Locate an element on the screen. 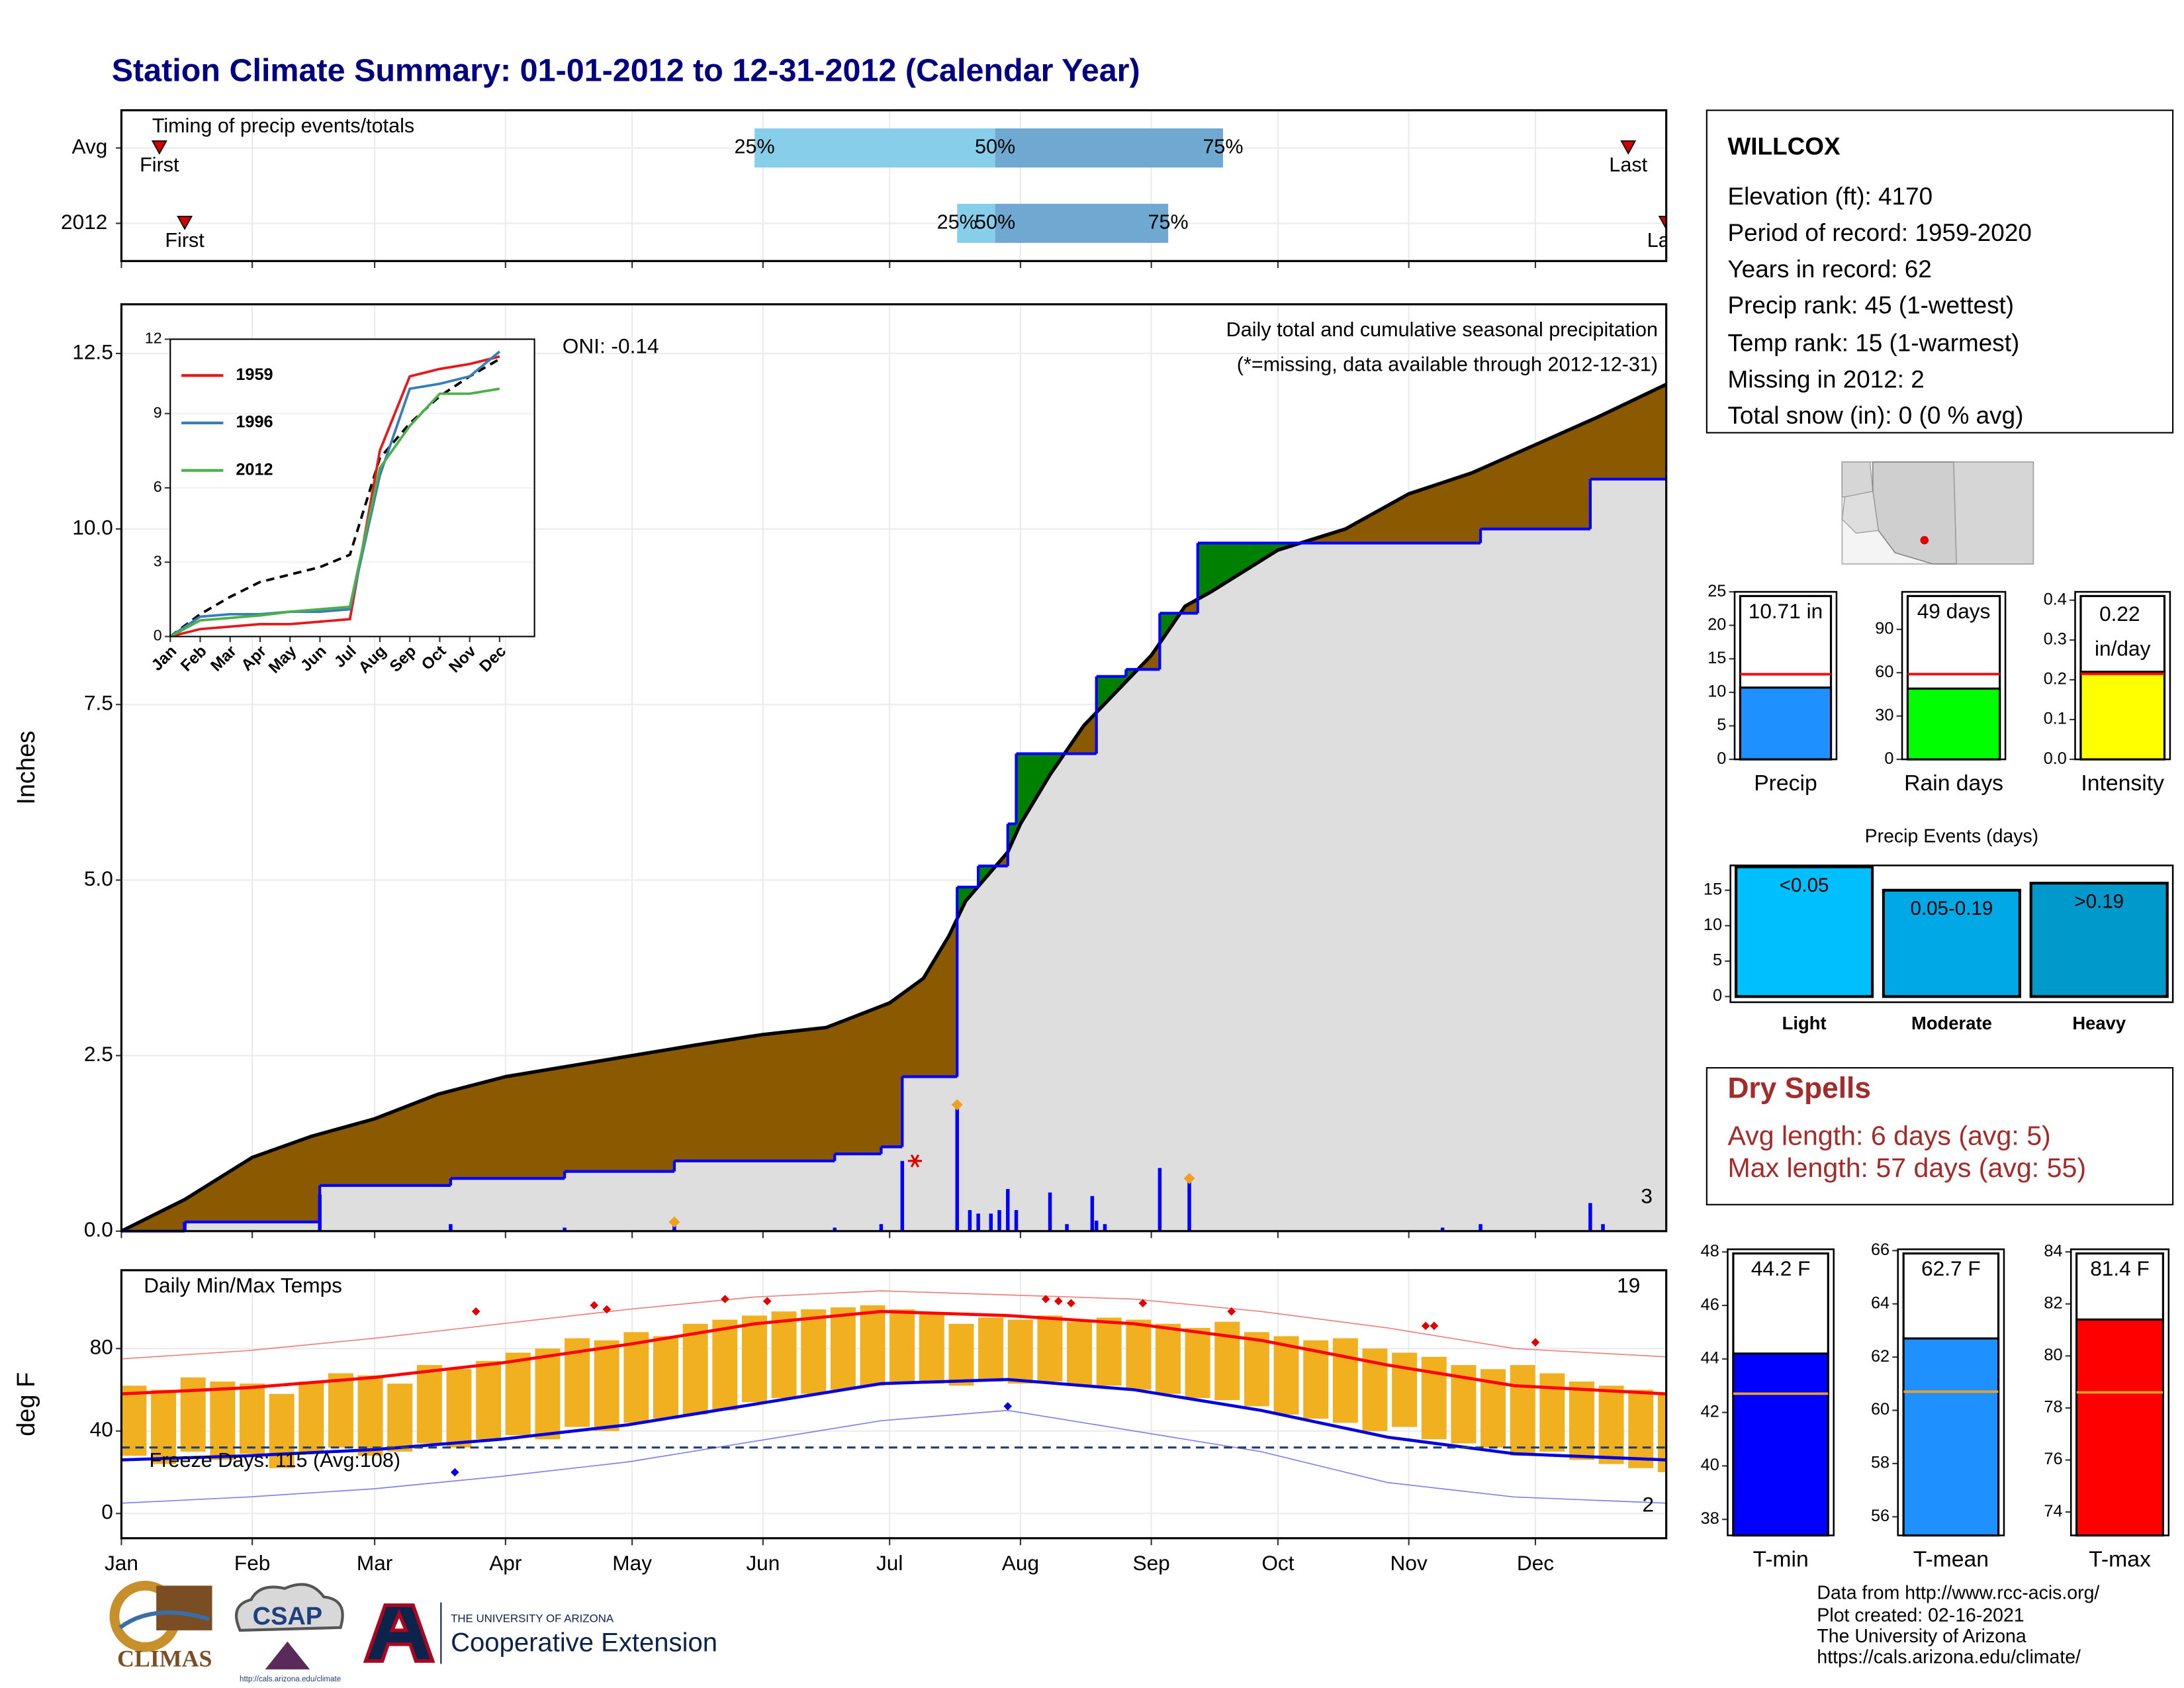 This screenshot has width=2184, height=1688. category-label: Precip is located at coordinates (1786, 783).